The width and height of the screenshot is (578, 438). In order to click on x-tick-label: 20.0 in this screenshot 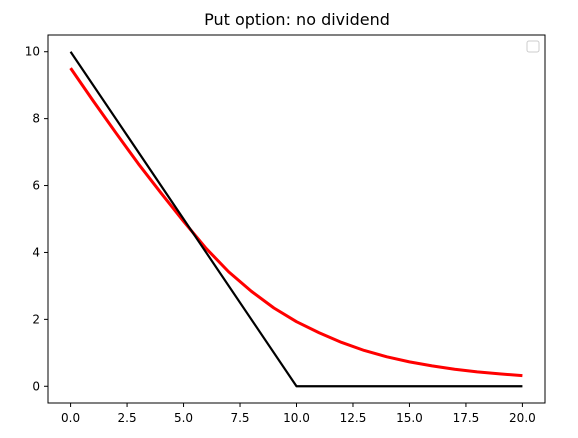, I will do `click(522, 418)`.